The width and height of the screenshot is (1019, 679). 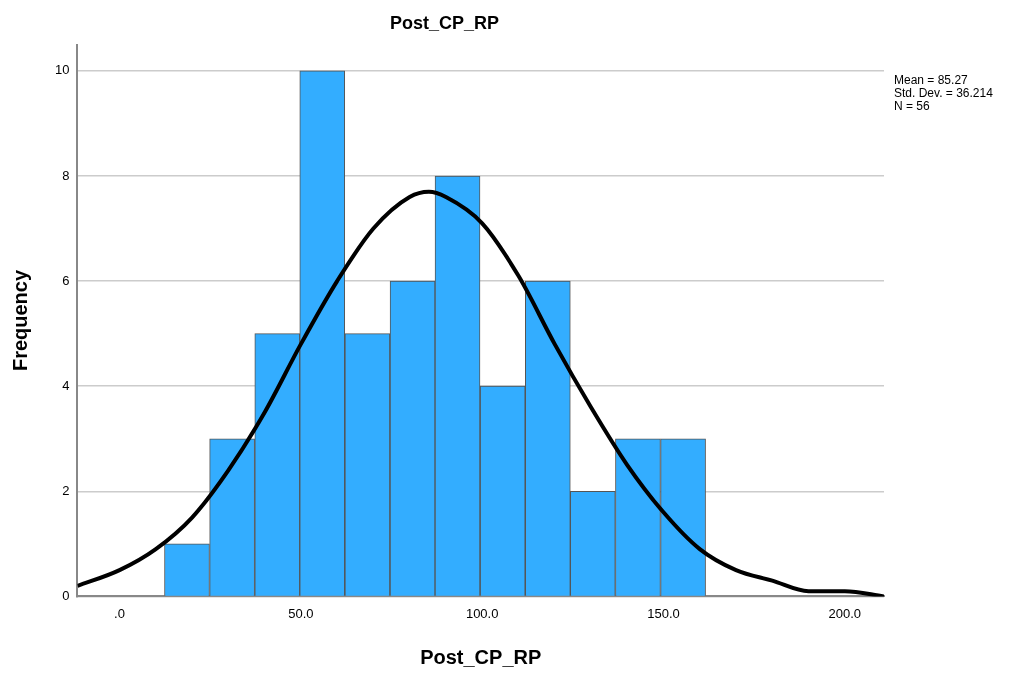 I want to click on y-tick-label: 2, so click(x=66, y=490).